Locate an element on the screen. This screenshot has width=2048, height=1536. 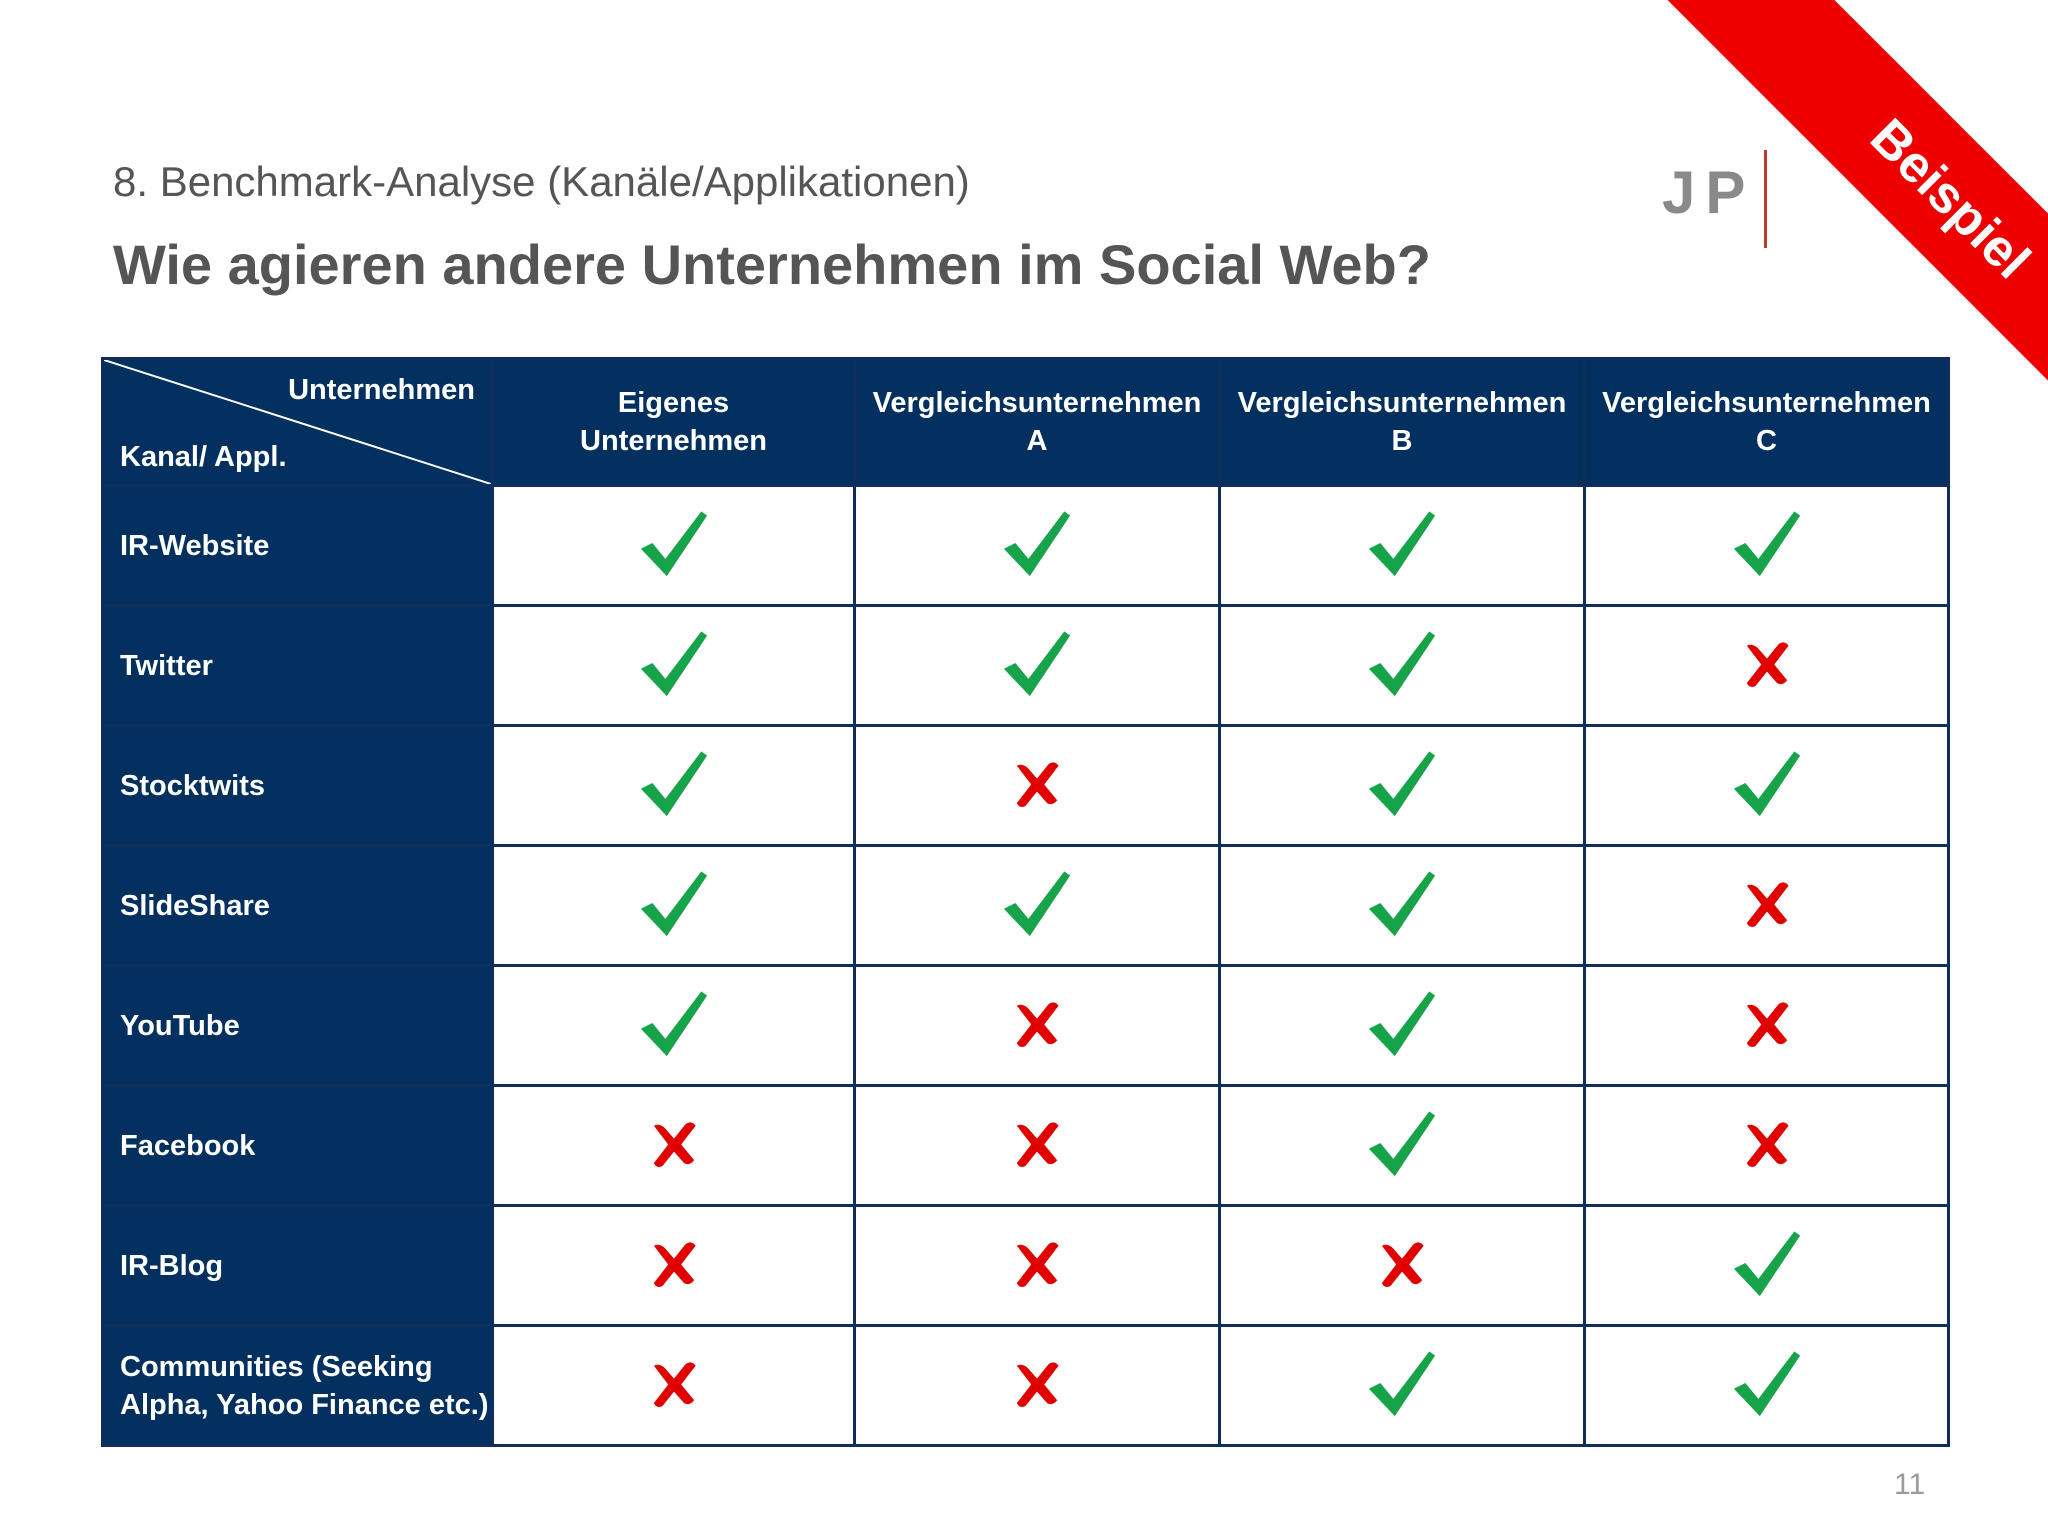
corner-label-channels: Kanal/ Appl. is located at coordinates (203, 457).